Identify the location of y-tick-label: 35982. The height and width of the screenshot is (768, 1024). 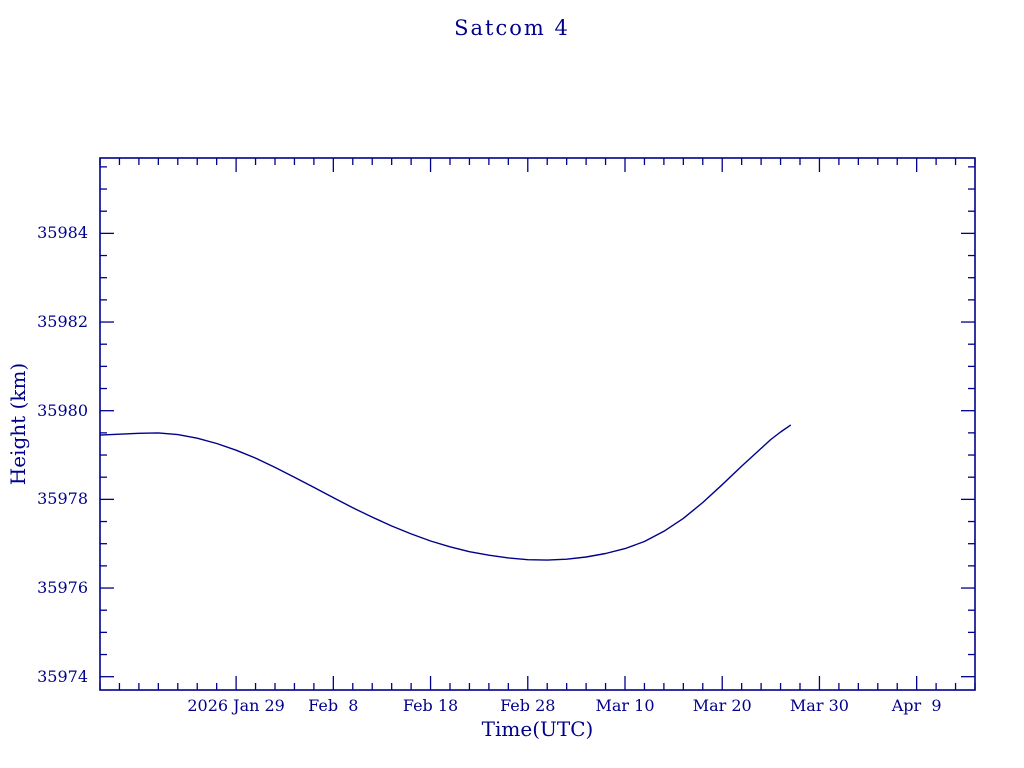
(62, 322).